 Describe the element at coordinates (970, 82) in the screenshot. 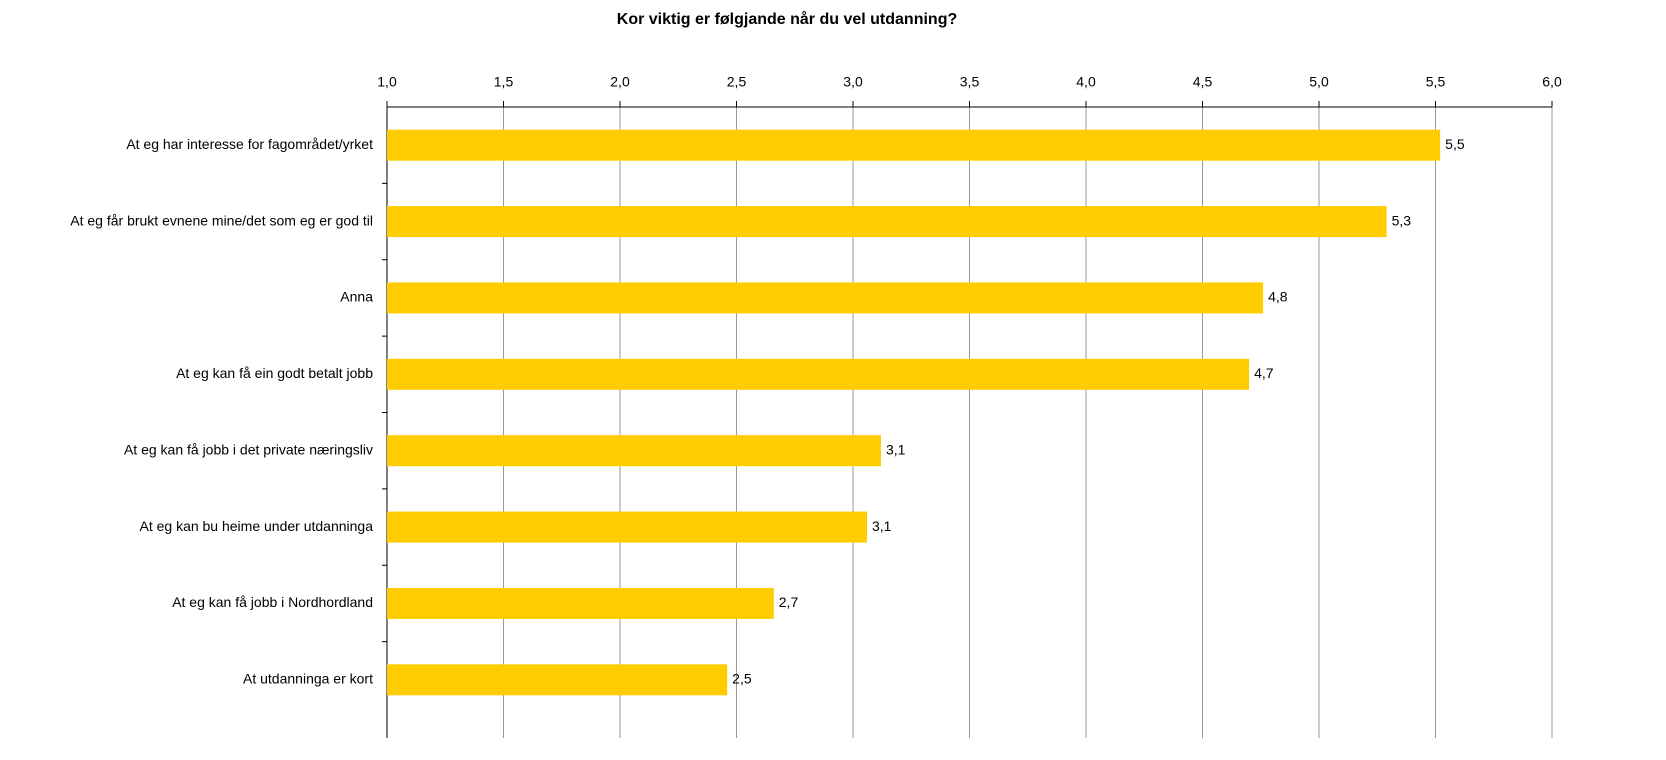

I see `x-tick-label: 3,5` at that location.